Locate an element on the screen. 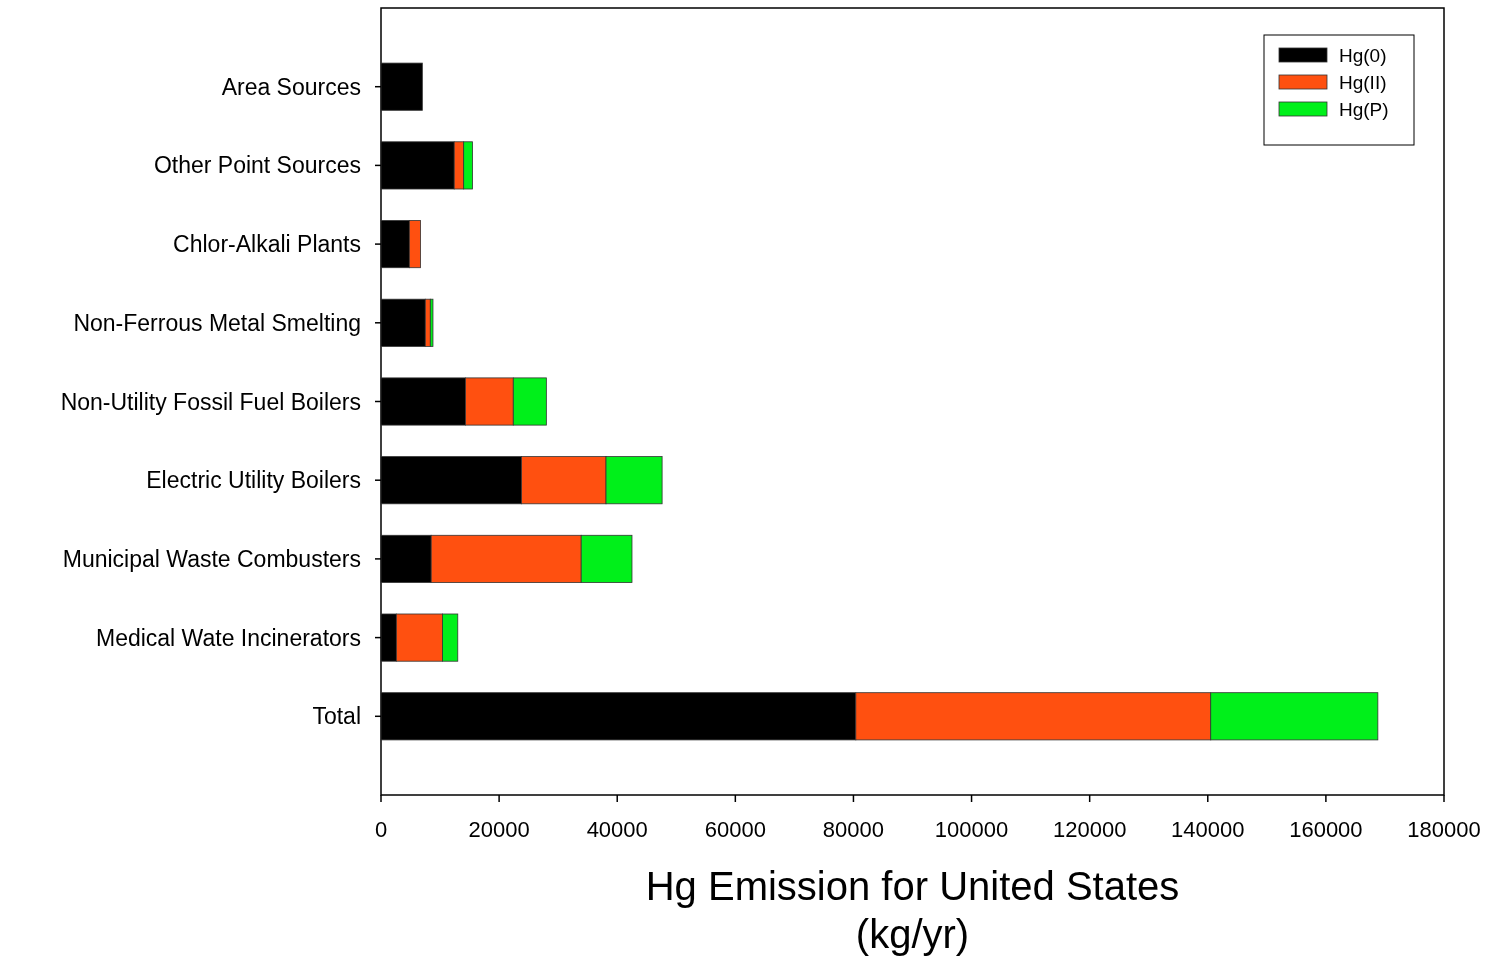 The width and height of the screenshot is (1494, 957). legend-label: Hg(P) is located at coordinates (1364, 109).